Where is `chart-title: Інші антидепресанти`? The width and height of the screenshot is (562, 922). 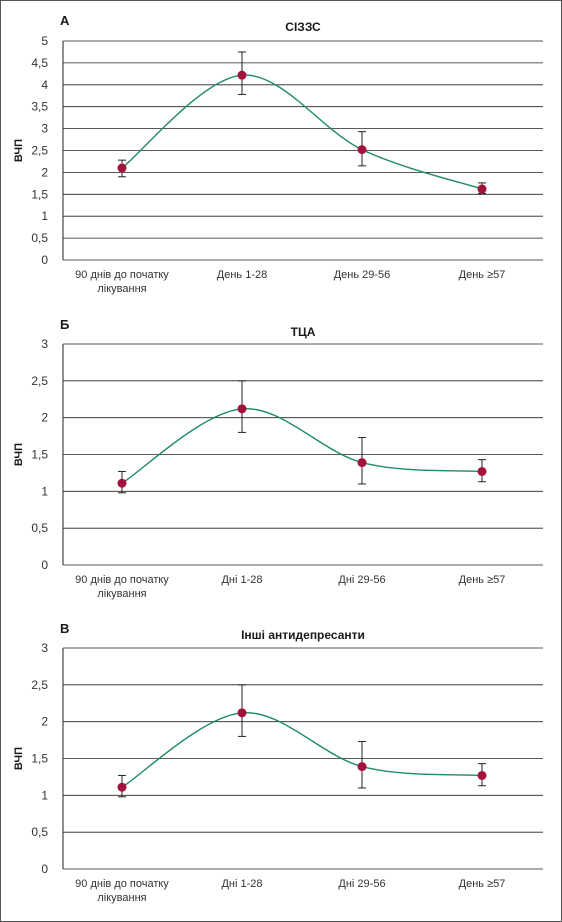
chart-title: Інші антидепресанти is located at coordinates (303, 635).